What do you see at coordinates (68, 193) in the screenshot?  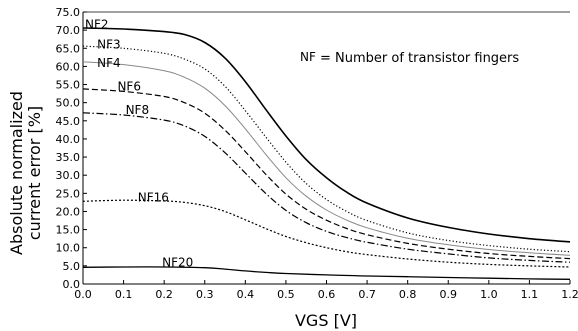 I see `y-tick-label: 25.0` at bounding box center [68, 193].